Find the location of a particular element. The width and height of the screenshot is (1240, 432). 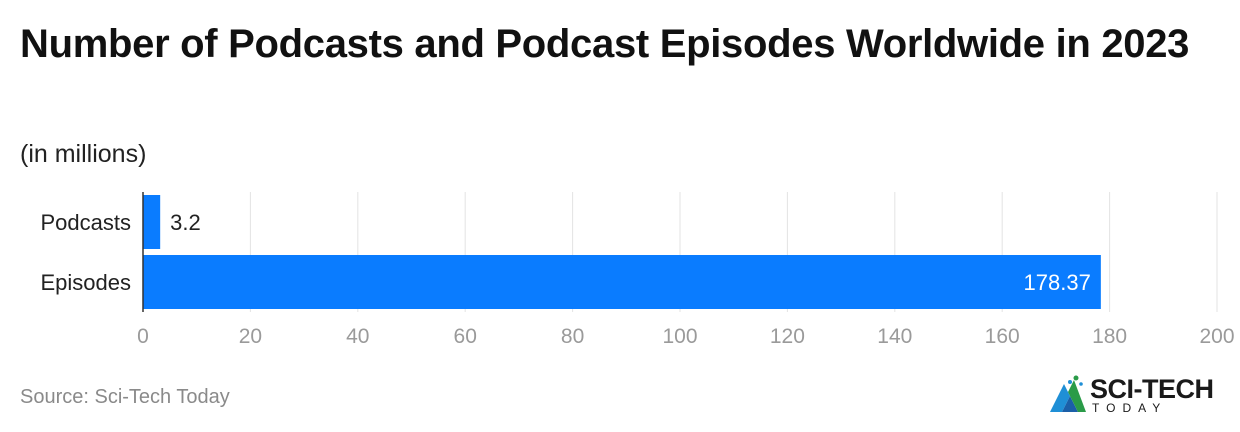

logo-text: SCI-TECH is located at coordinates (1152, 389).